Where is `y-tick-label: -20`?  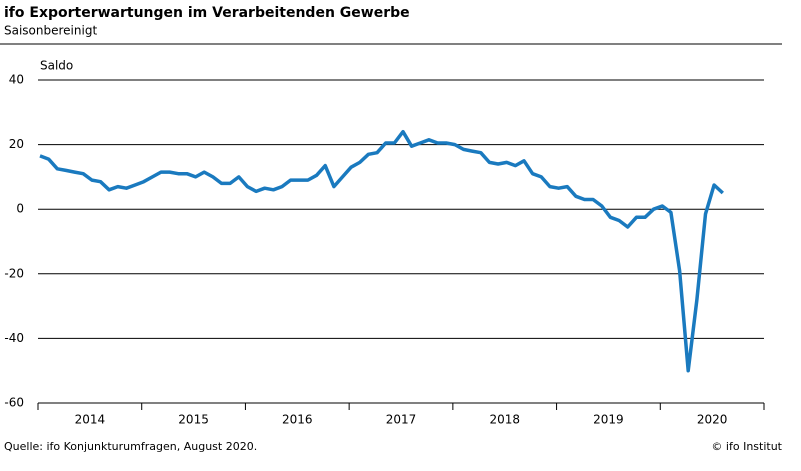
y-tick-label: -20 is located at coordinates (14, 273).